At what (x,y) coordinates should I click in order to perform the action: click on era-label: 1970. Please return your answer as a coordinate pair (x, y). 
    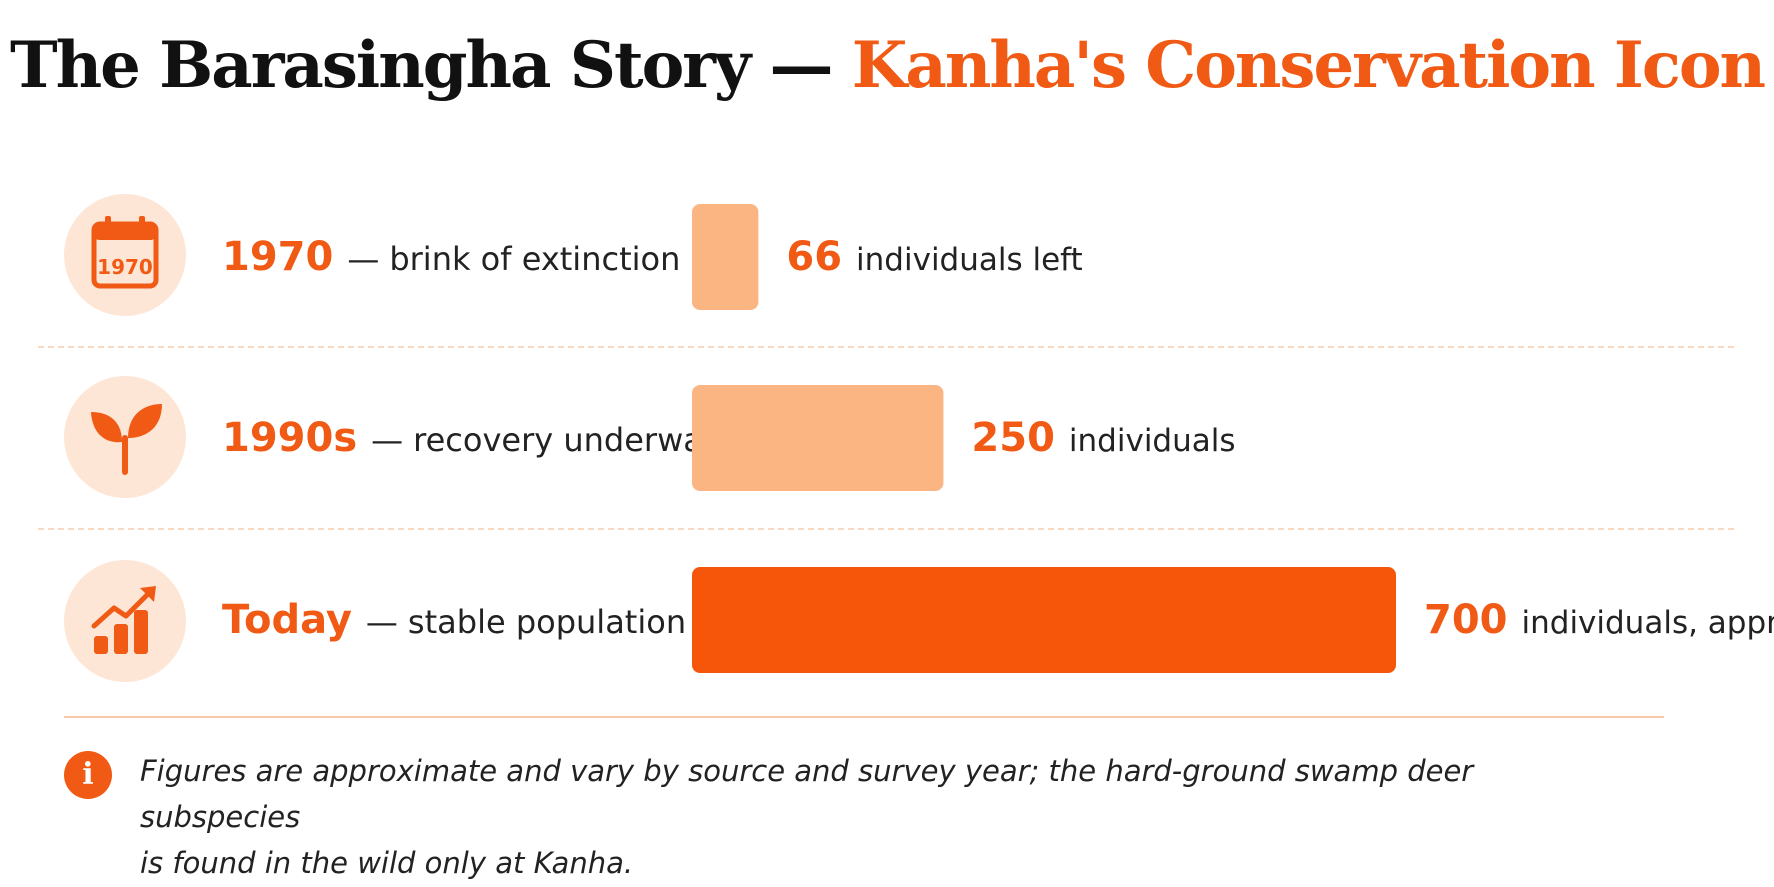
    Looking at the image, I should click on (278, 257).